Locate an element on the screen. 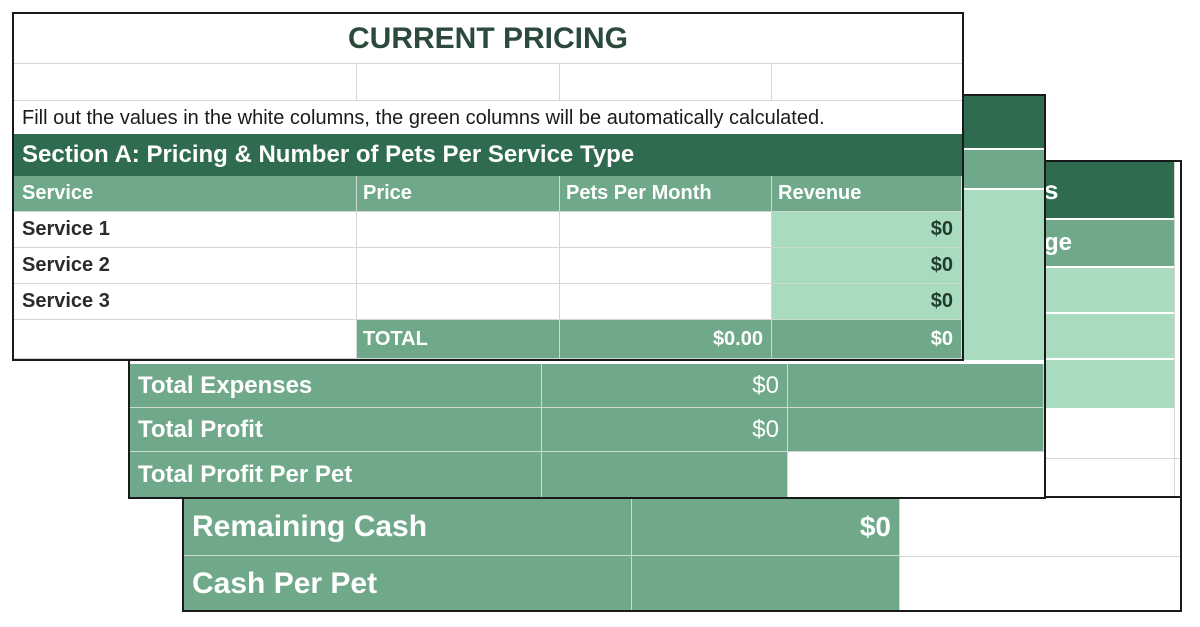  cash-per-pet-value is located at coordinates (766, 583).